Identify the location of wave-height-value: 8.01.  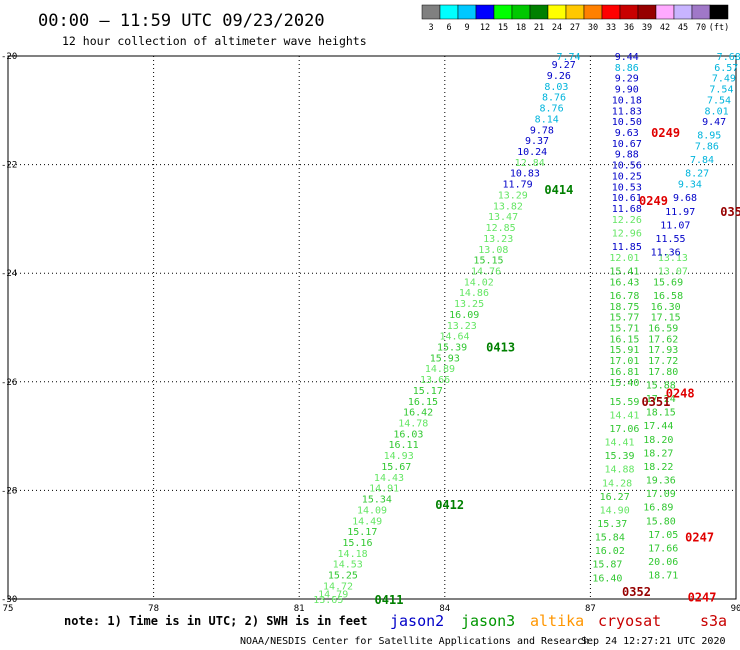
(717, 111).